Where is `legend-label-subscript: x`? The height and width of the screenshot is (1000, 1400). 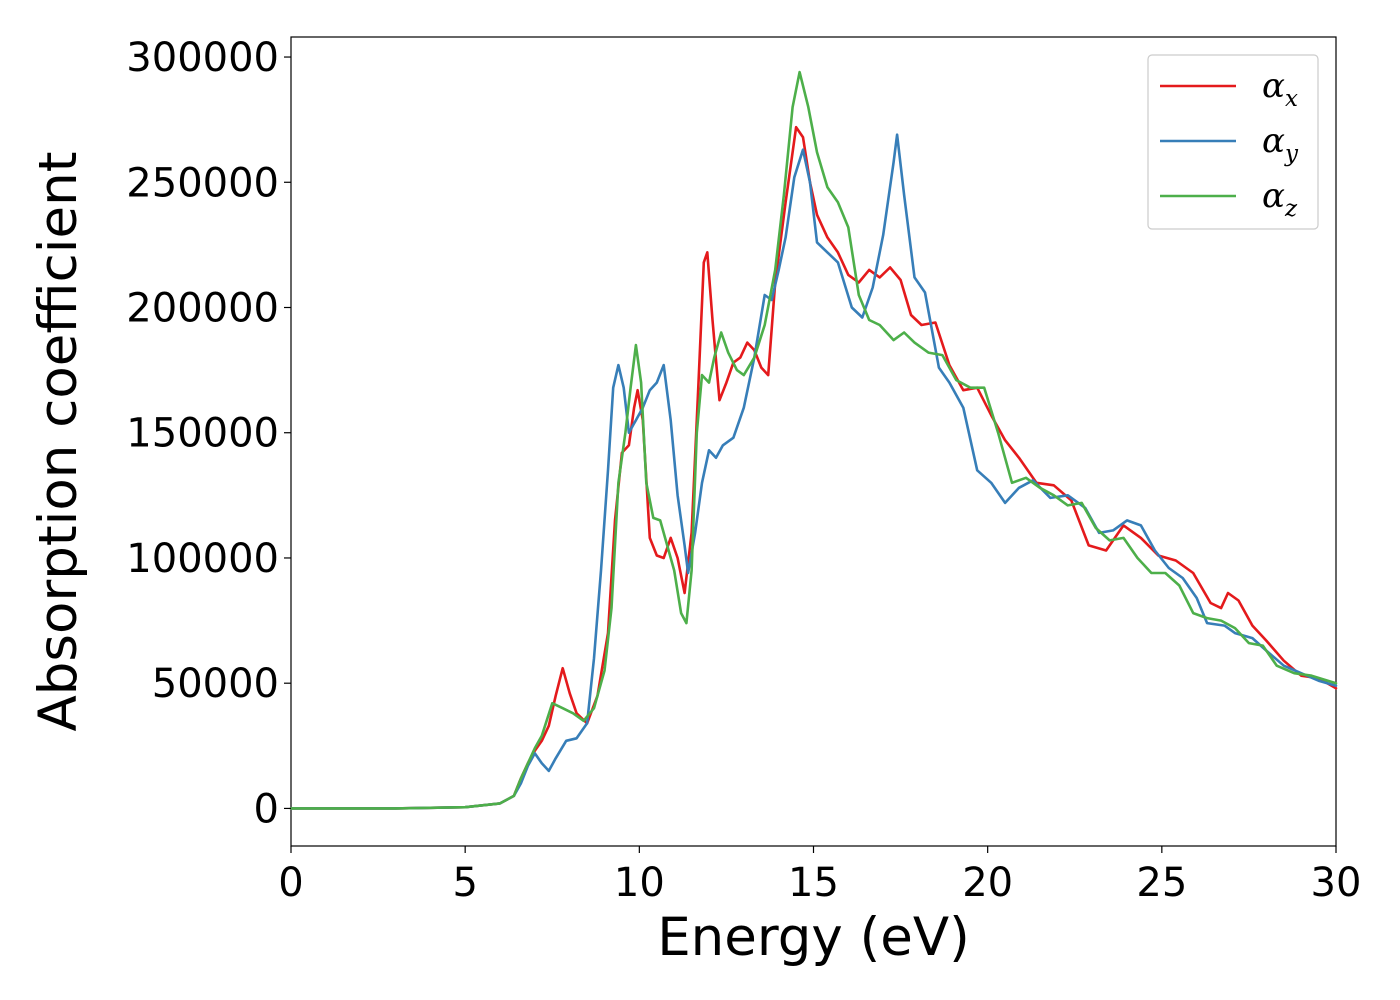
legend-label-subscript: x is located at coordinates (1291, 99).